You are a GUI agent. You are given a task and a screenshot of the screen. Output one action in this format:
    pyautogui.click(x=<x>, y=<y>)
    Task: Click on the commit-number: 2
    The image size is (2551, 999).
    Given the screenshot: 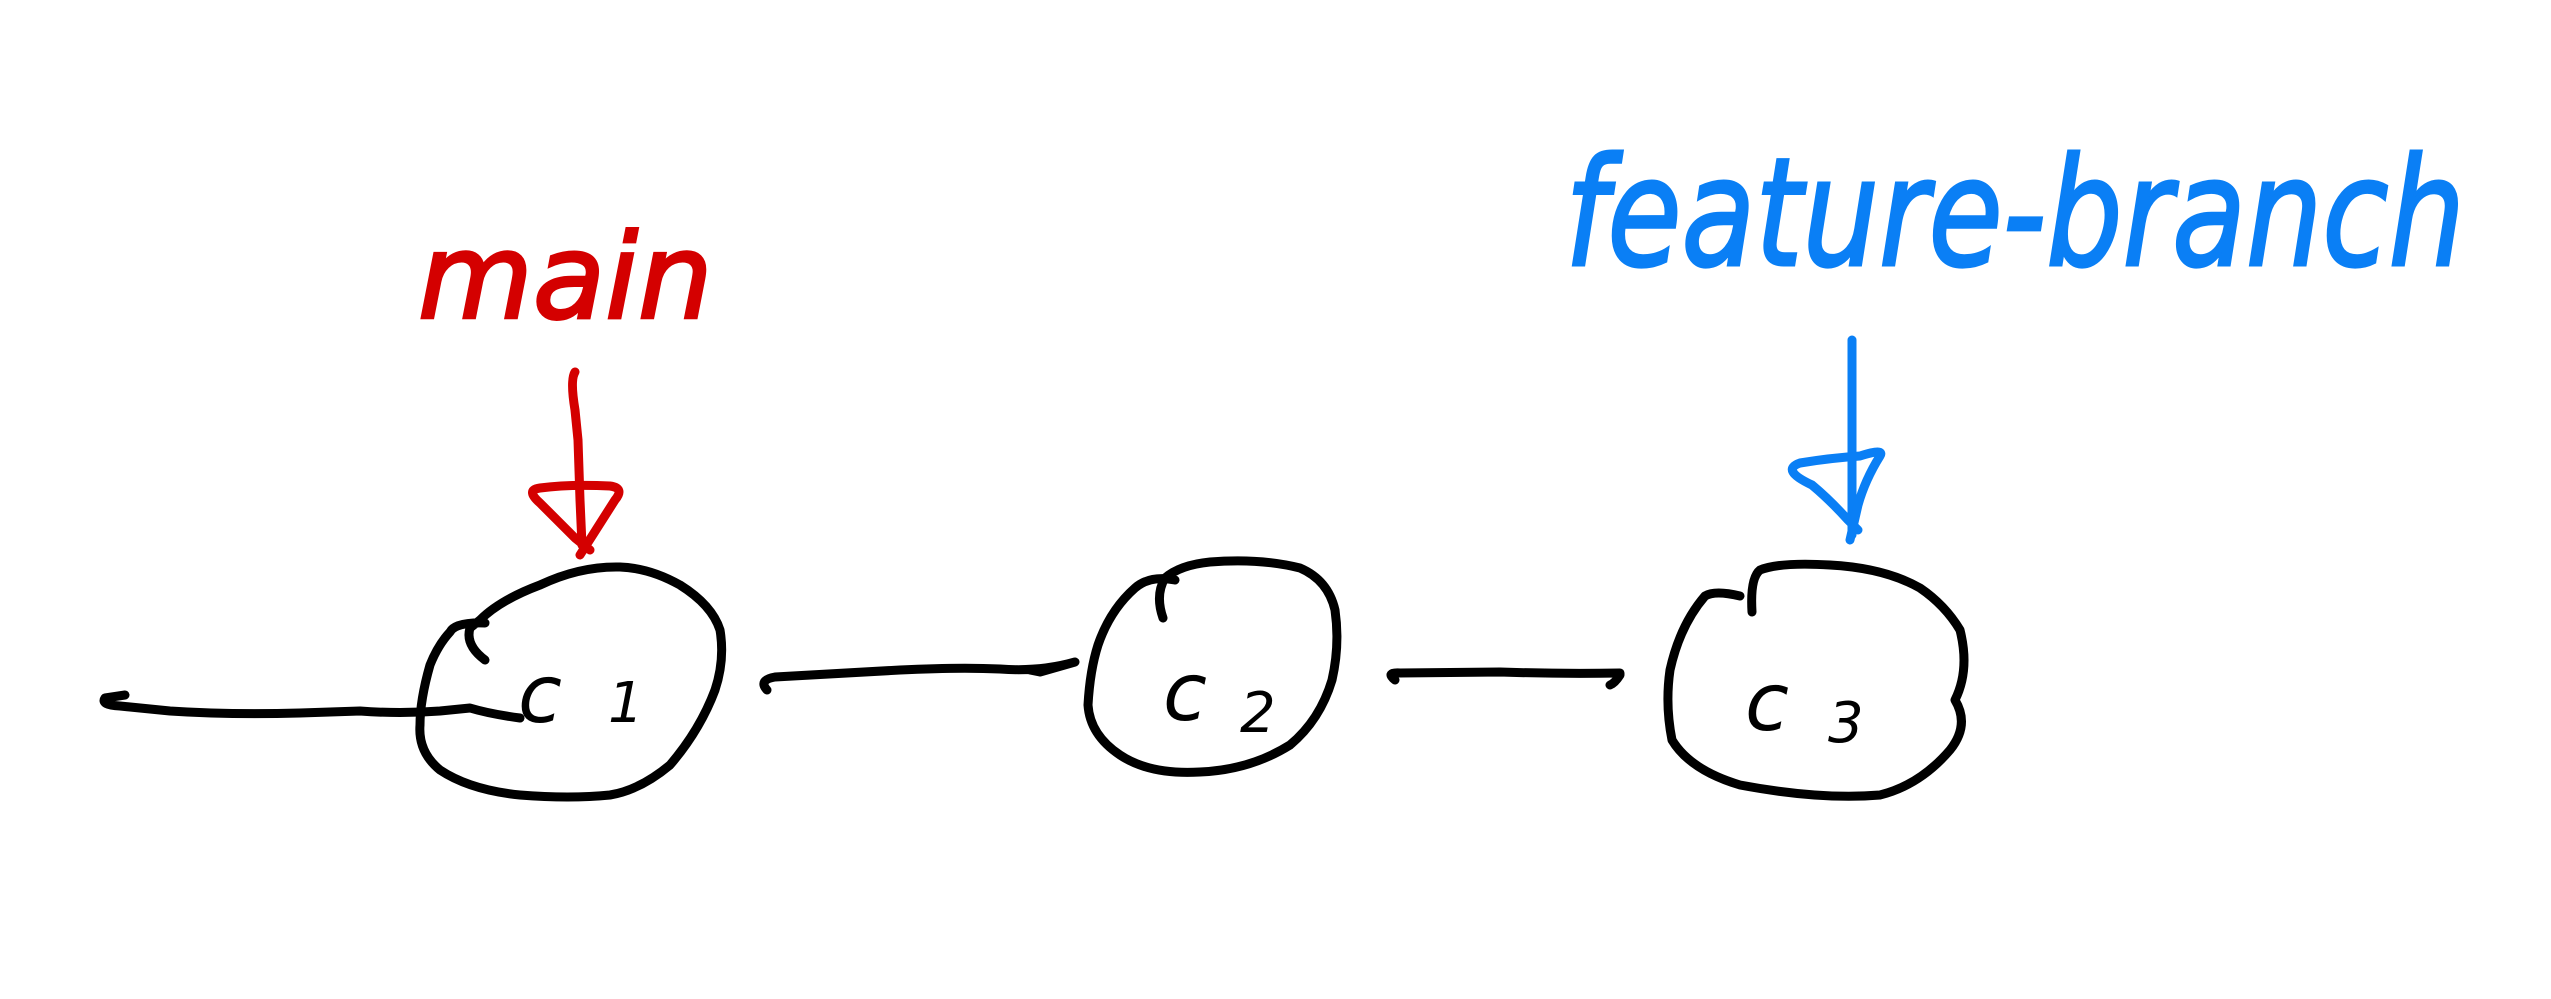 What is the action you would take?
    pyautogui.click(x=1258, y=713)
    